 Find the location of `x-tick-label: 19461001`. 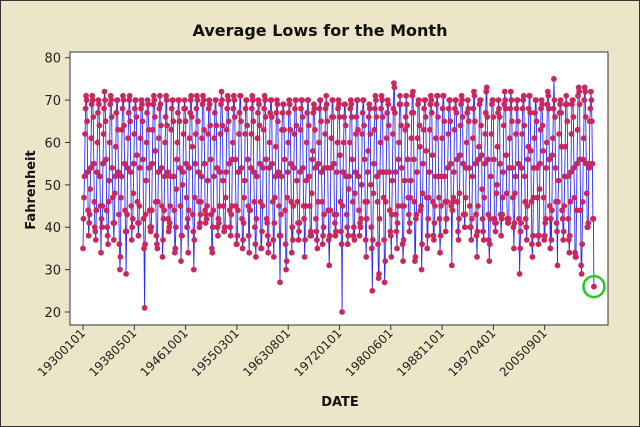

x-tick-label: 19461001 is located at coordinates (164, 352).